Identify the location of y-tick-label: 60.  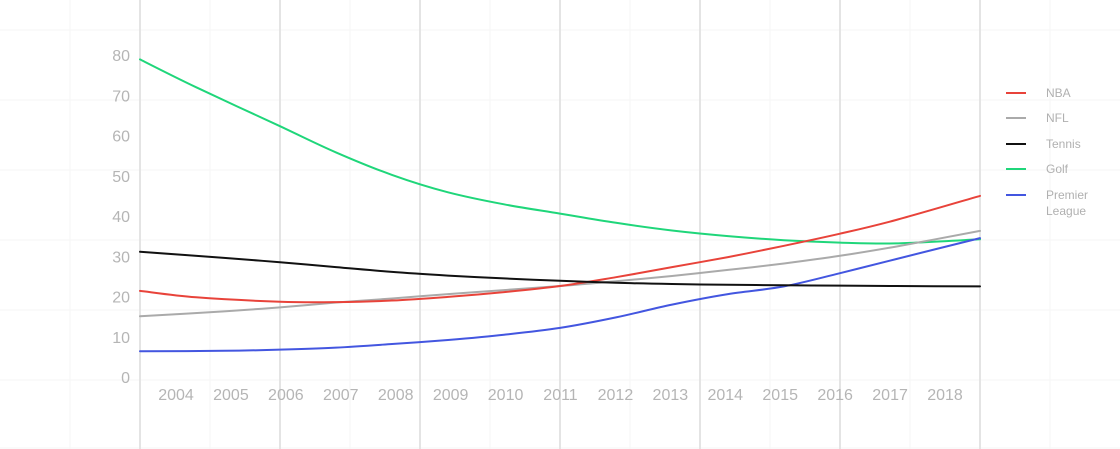
(121, 137).